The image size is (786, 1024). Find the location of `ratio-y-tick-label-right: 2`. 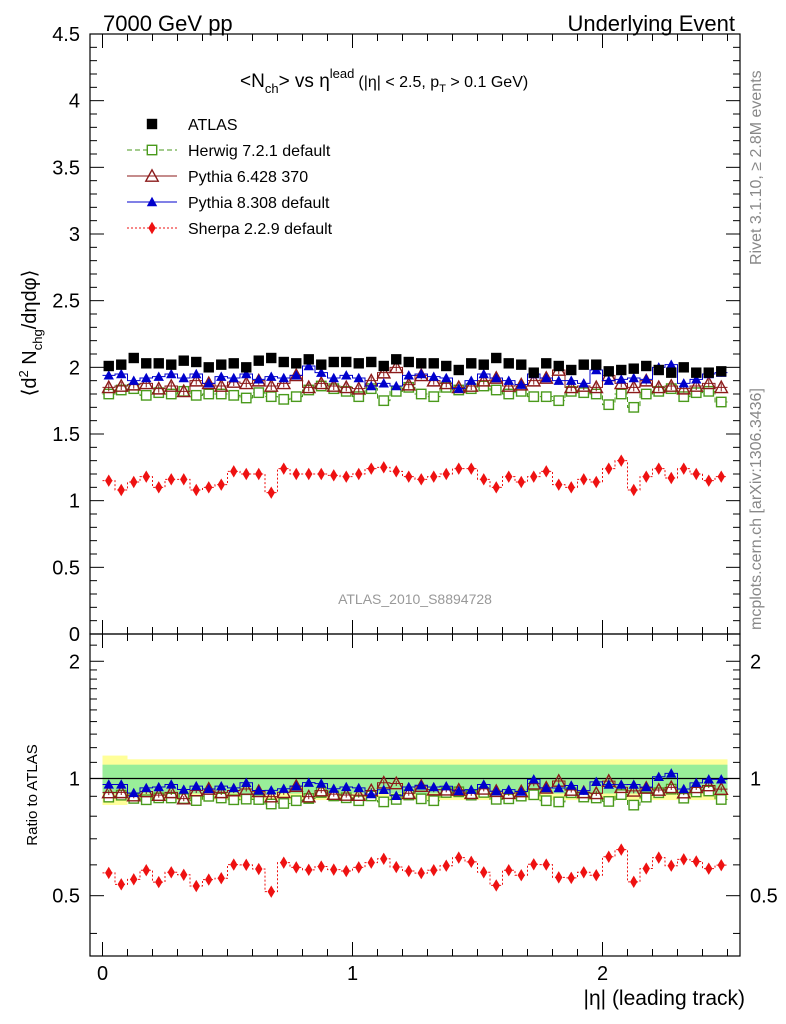

ratio-y-tick-label-right: 2 is located at coordinates (755, 662).